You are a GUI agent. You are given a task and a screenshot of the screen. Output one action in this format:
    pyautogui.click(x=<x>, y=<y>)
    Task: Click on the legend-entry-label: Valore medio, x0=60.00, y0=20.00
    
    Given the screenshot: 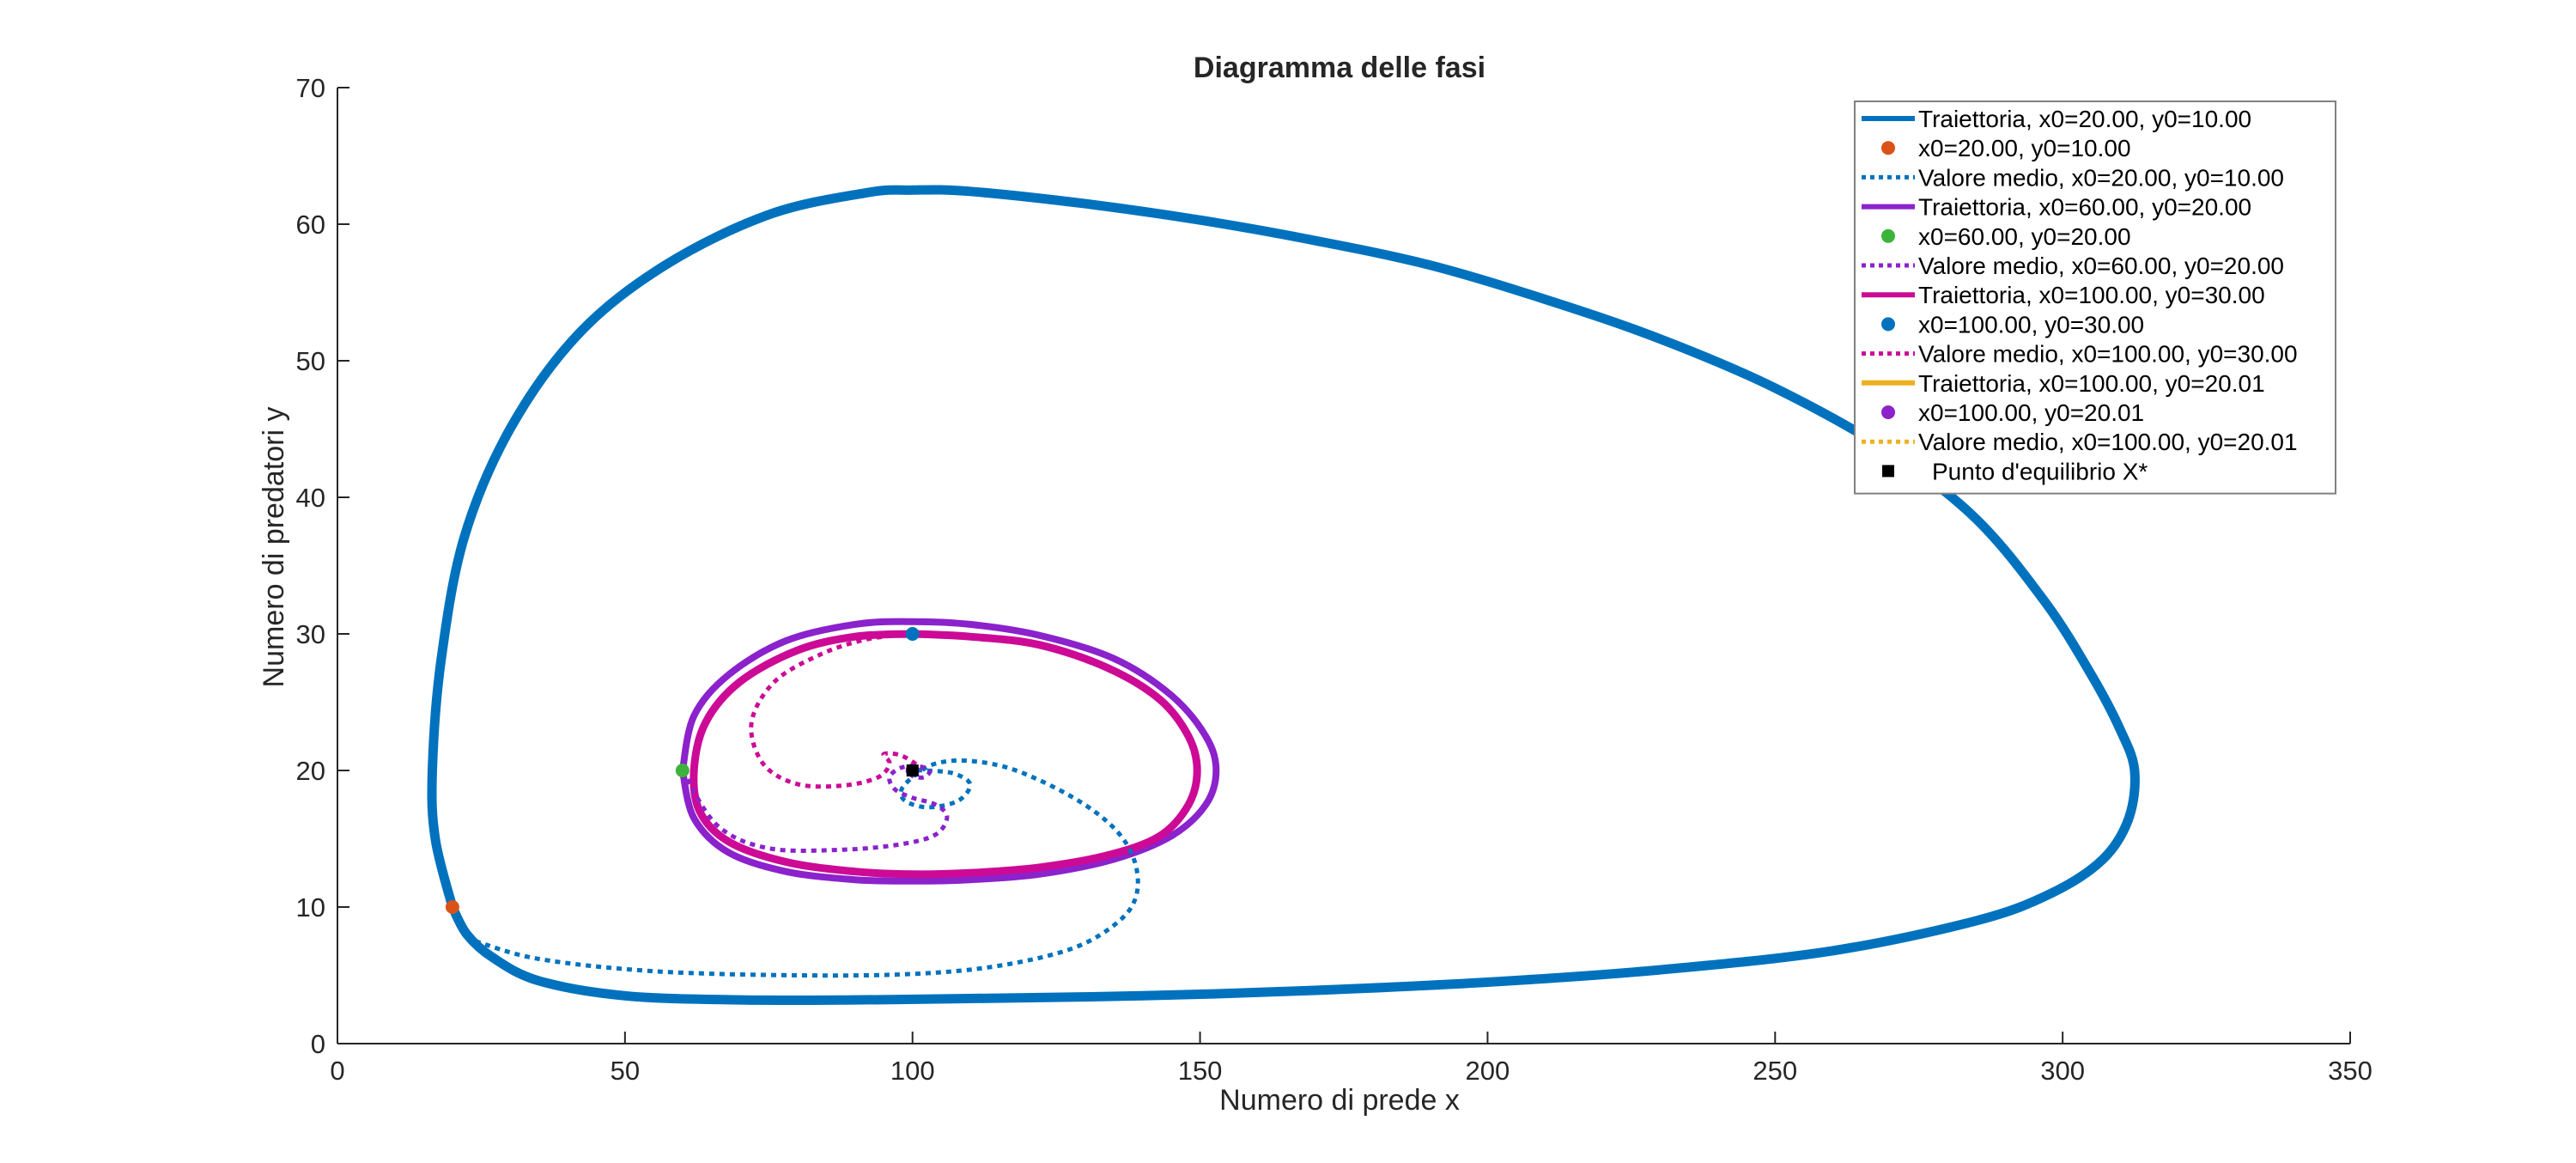 What is the action you would take?
    pyautogui.click(x=2101, y=266)
    